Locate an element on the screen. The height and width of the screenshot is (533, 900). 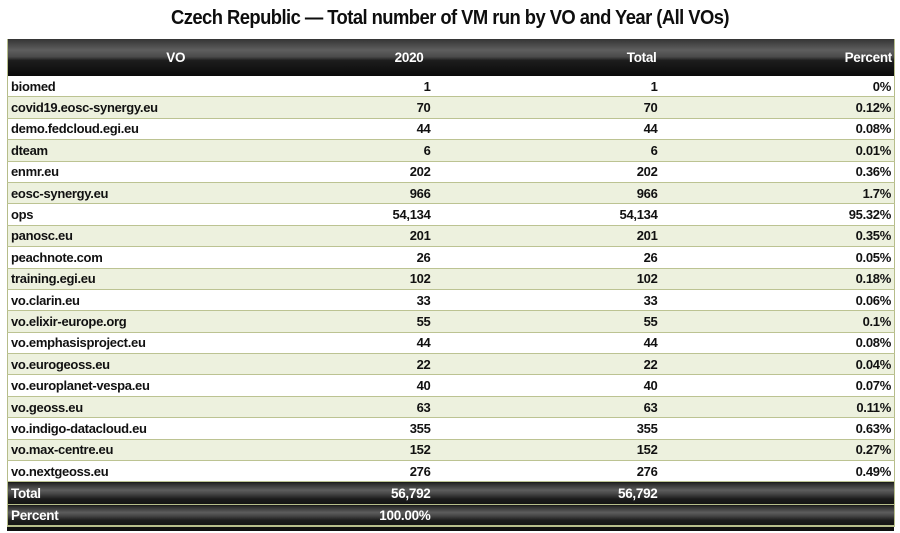
vo-2020-cell: 33 is located at coordinates (393, 300).